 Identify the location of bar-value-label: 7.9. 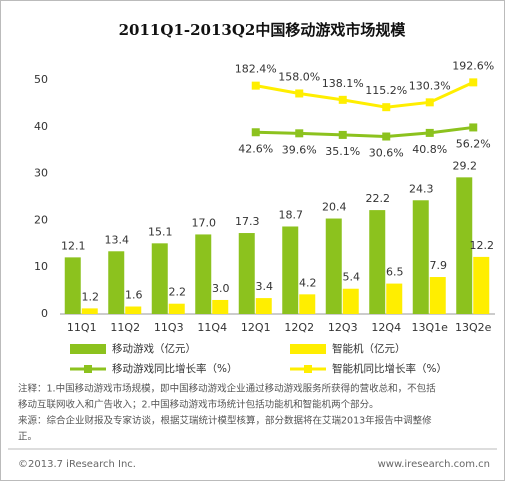
(439, 265).